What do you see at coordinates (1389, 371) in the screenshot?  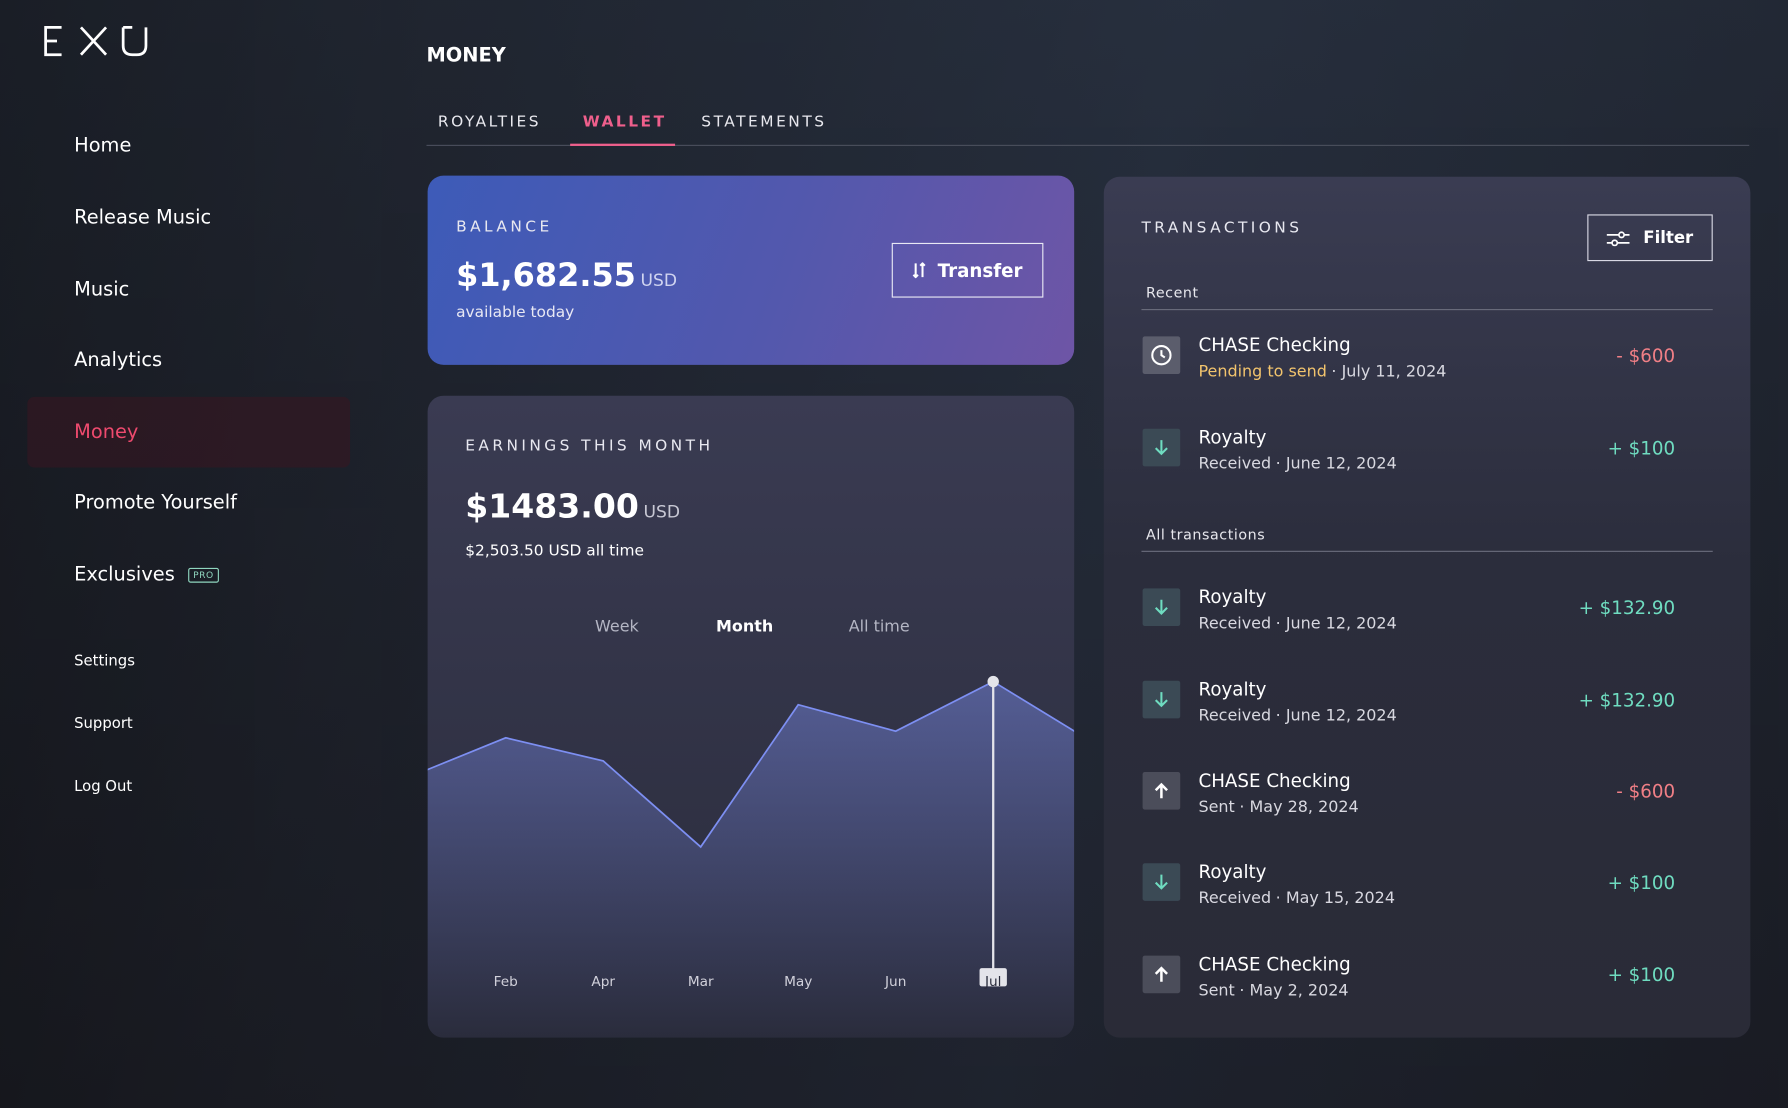 I see `transaction-date: · July 11, 2024` at bounding box center [1389, 371].